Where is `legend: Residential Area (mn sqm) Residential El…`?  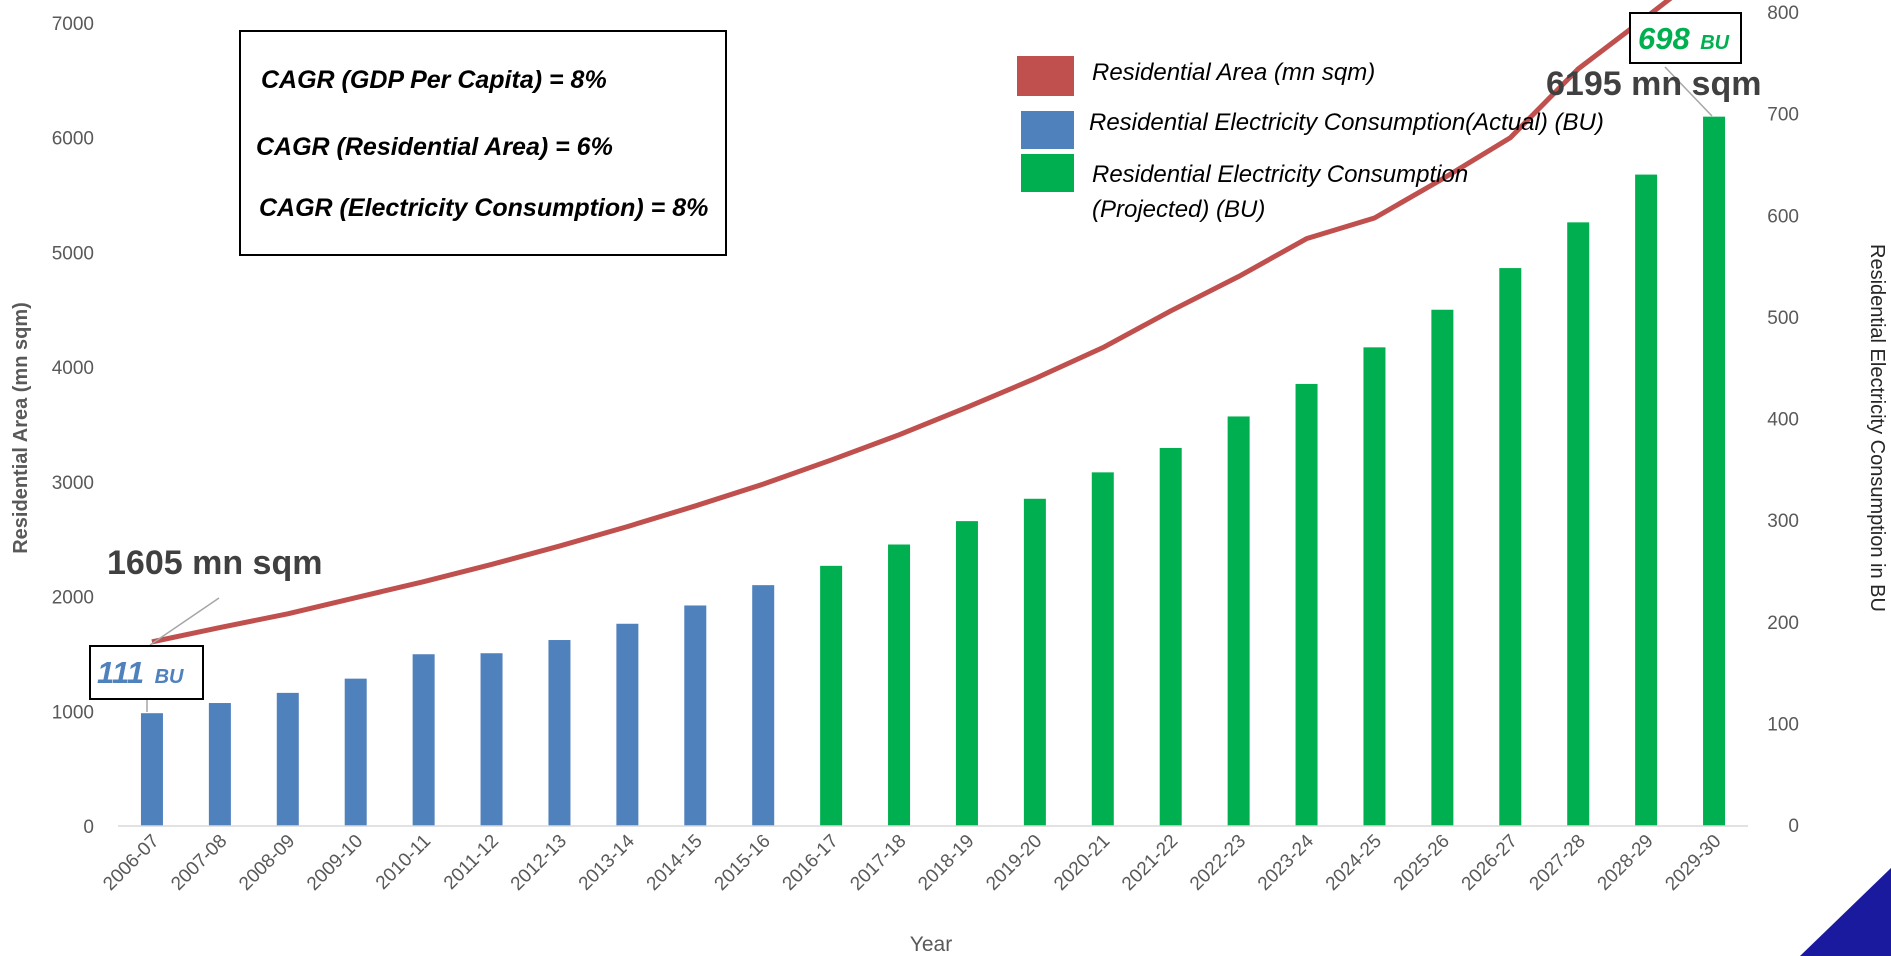
legend: Residential Area (mn sqm) Residential El… is located at coordinates (1310, 139).